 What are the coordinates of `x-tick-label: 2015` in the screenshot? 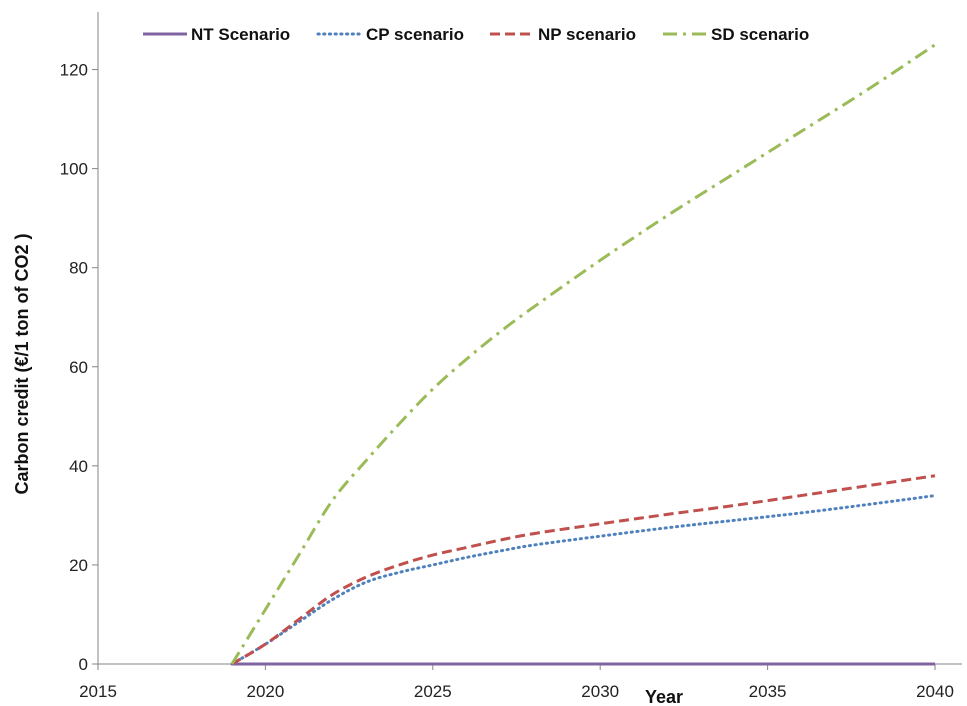 It's located at (98, 691).